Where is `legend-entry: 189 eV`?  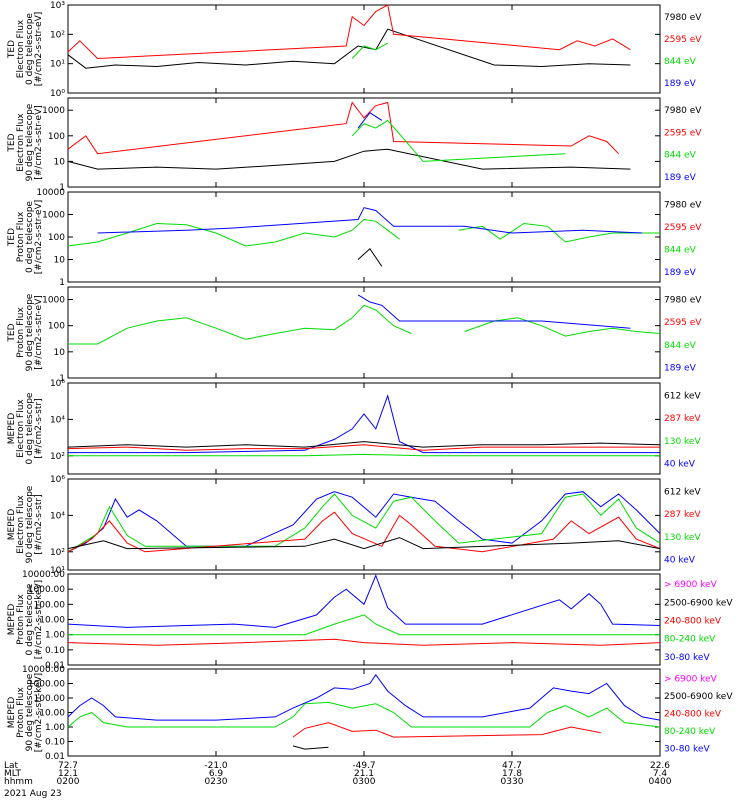
legend-entry: 189 eV is located at coordinates (680, 369).